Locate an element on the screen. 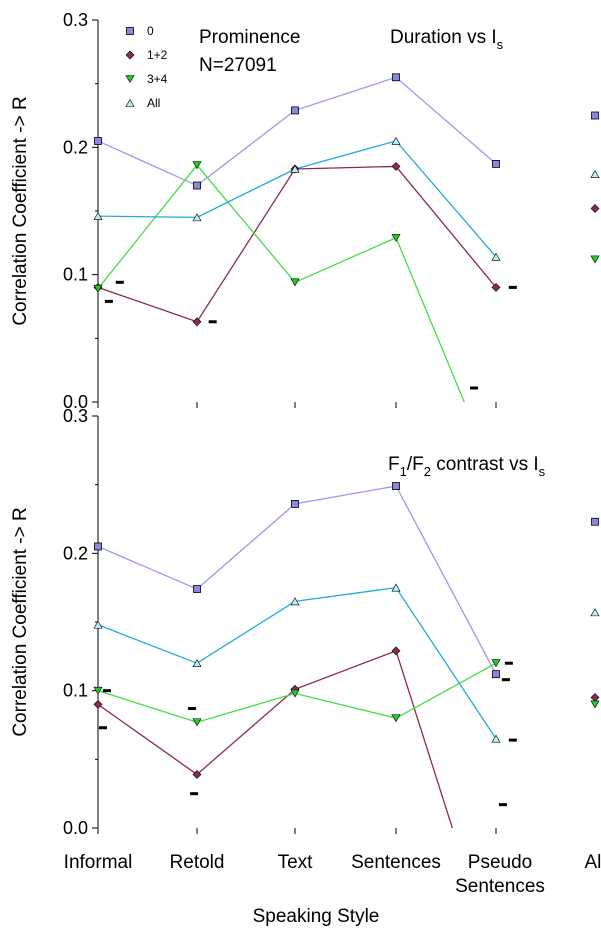  chart-title-duration: Duration vs Is is located at coordinates (447, 39).